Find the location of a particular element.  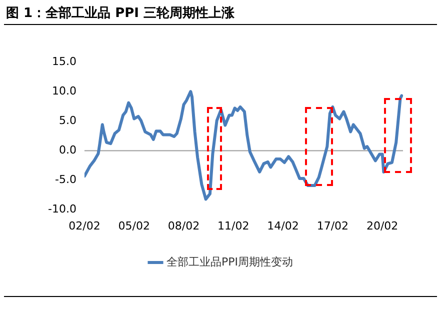

x-tick-label: 08/02 is located at coordinates (184, 225).